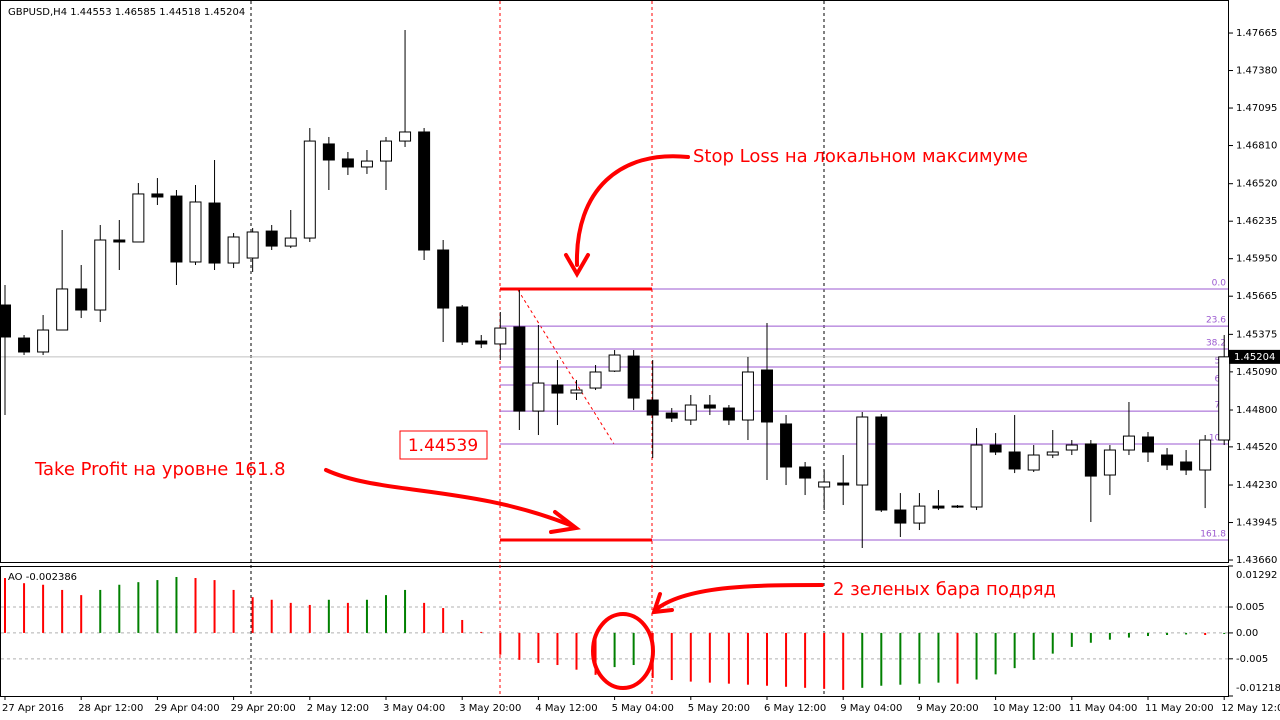  What do you see at coordinates (1256, 410) in the screenshot?
I see `y-tick-label: 1.44800` at bounding box center [1256, 410].